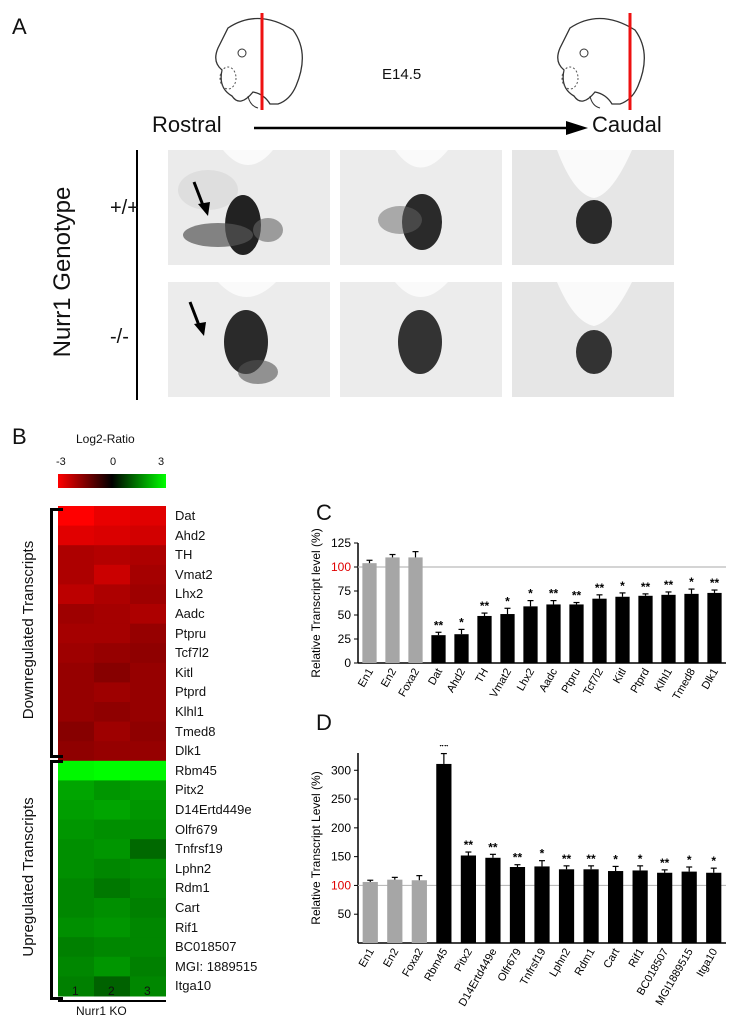 The height and width of the screenshot is (1030, 740). Describe the element at coordinates (345, 639) in the screenshot. I see `y-tick-label: 25` at that location.